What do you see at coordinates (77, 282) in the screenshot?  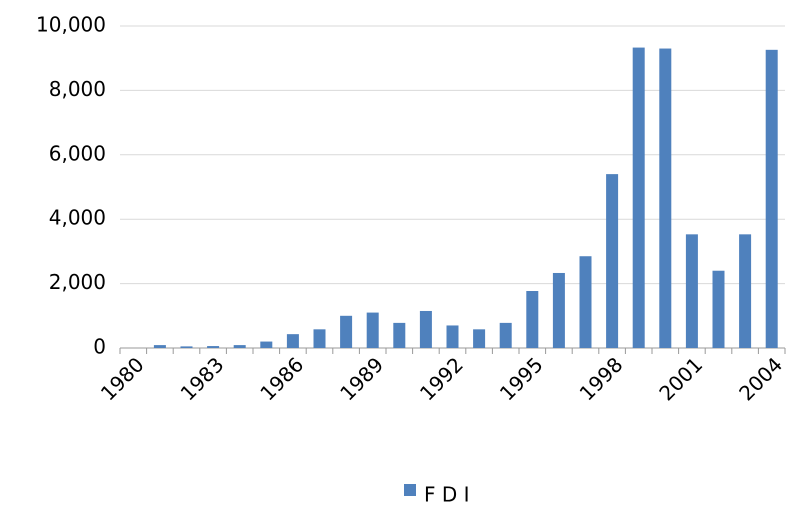 I see `y-tick-label: 2,000` at bounding box center [77, 282].